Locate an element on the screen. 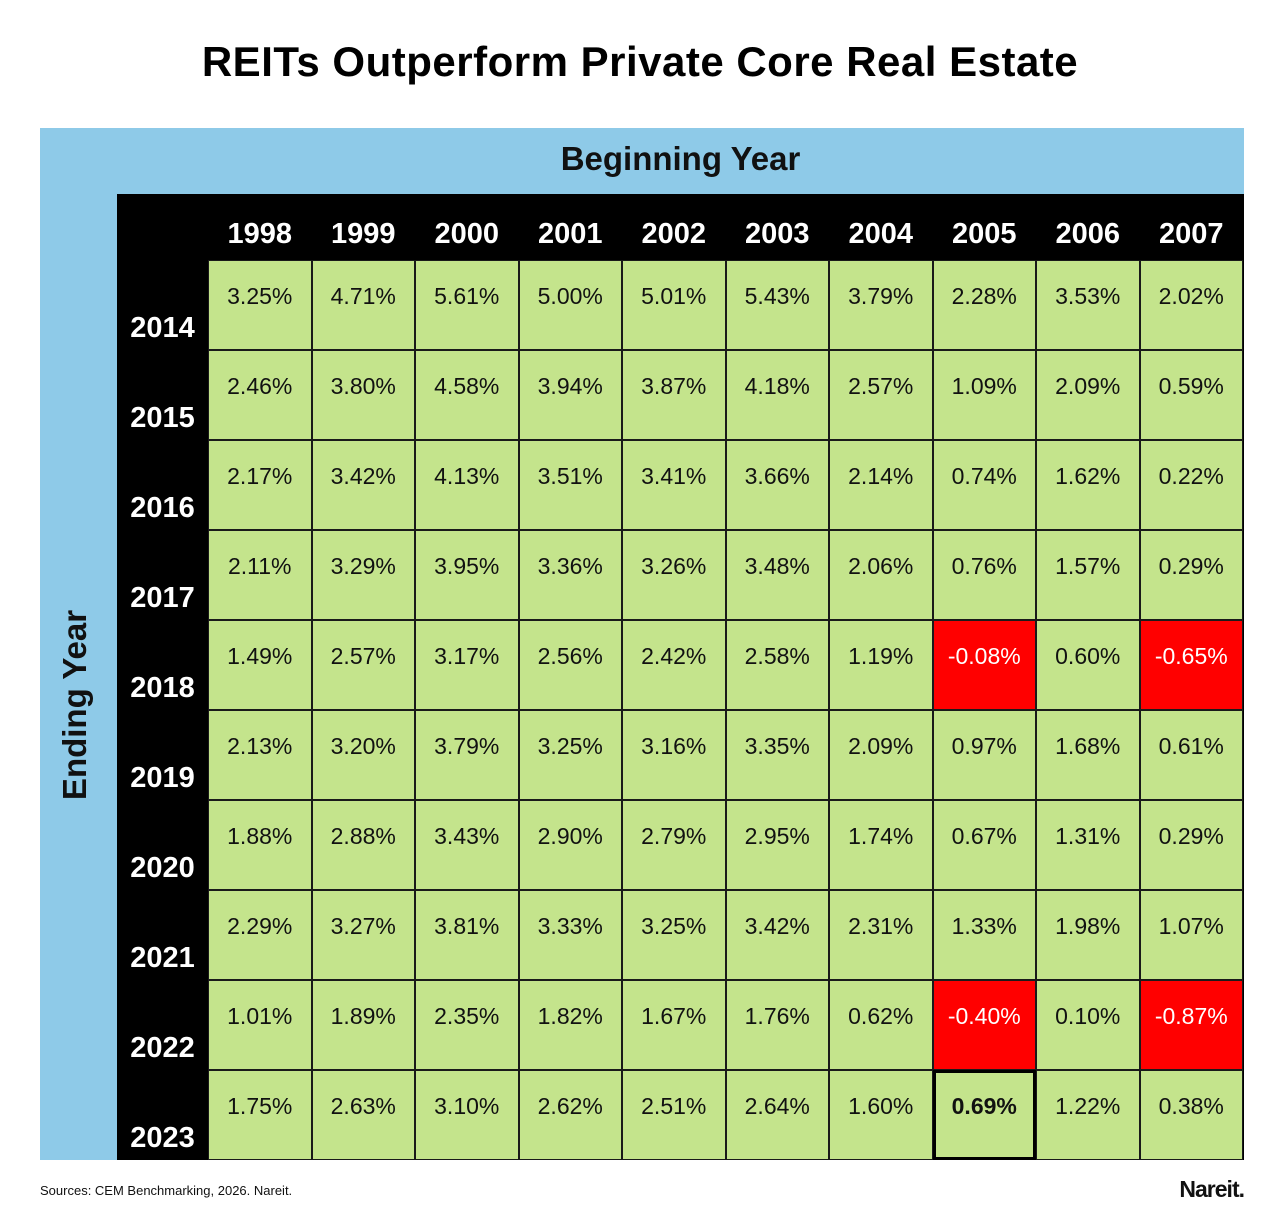 The image size is (1280, 1216). cell-2021-2004: 2.31% is located at coordinates (881, 935).